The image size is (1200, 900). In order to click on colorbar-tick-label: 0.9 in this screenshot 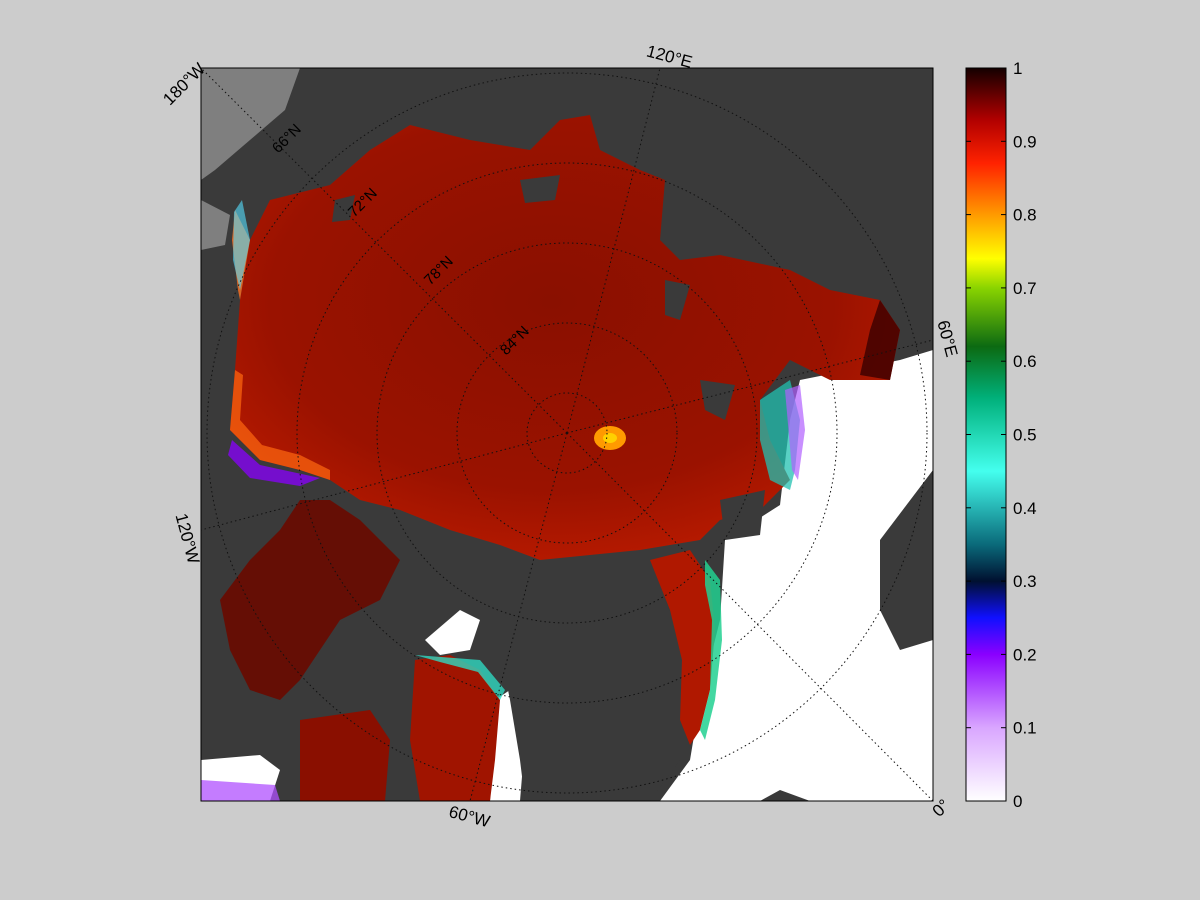, I will do `click(1025, 141)`.